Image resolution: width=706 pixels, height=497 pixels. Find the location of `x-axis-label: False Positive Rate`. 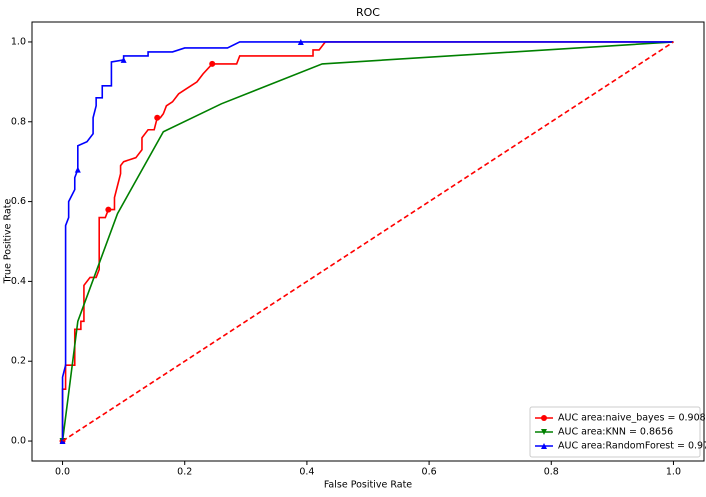

x-axis-label: False Positive Rate is located at coordinates (368, 485).